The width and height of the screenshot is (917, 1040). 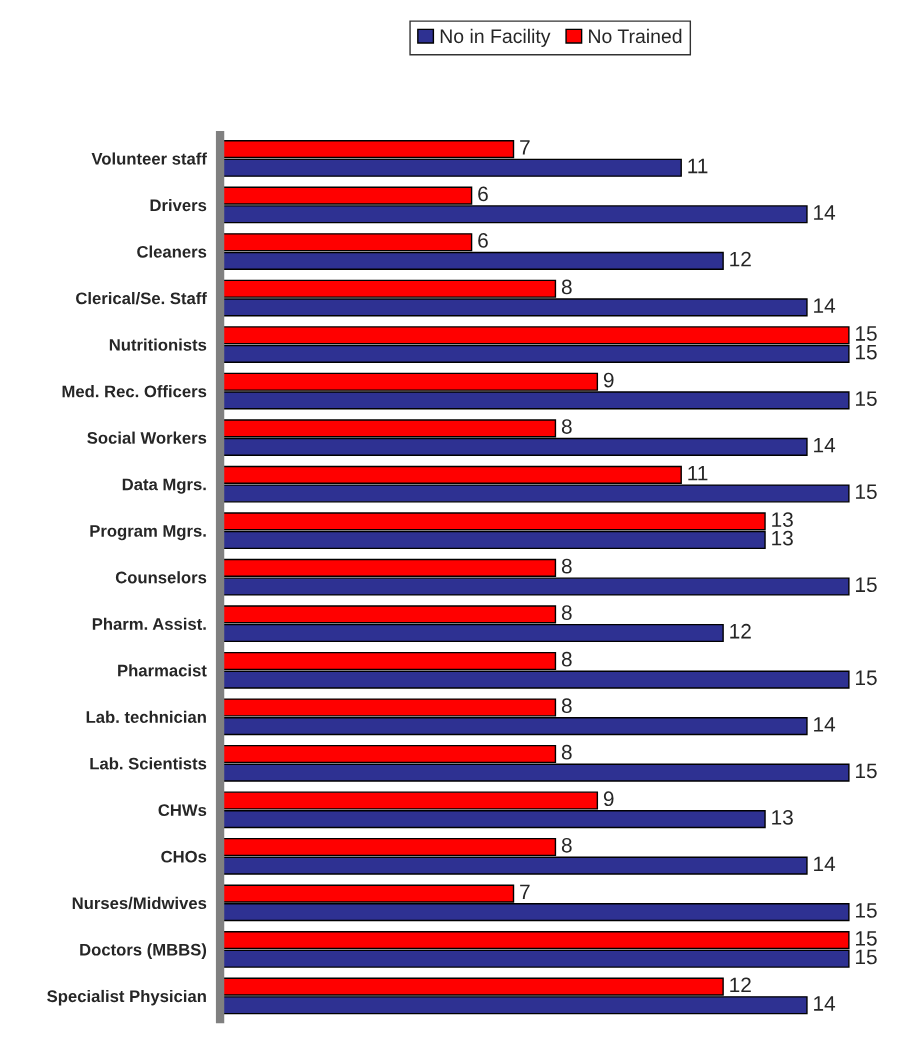 I want to click on y-tick-label: Program Mgrs., so click(x=148, y=533).